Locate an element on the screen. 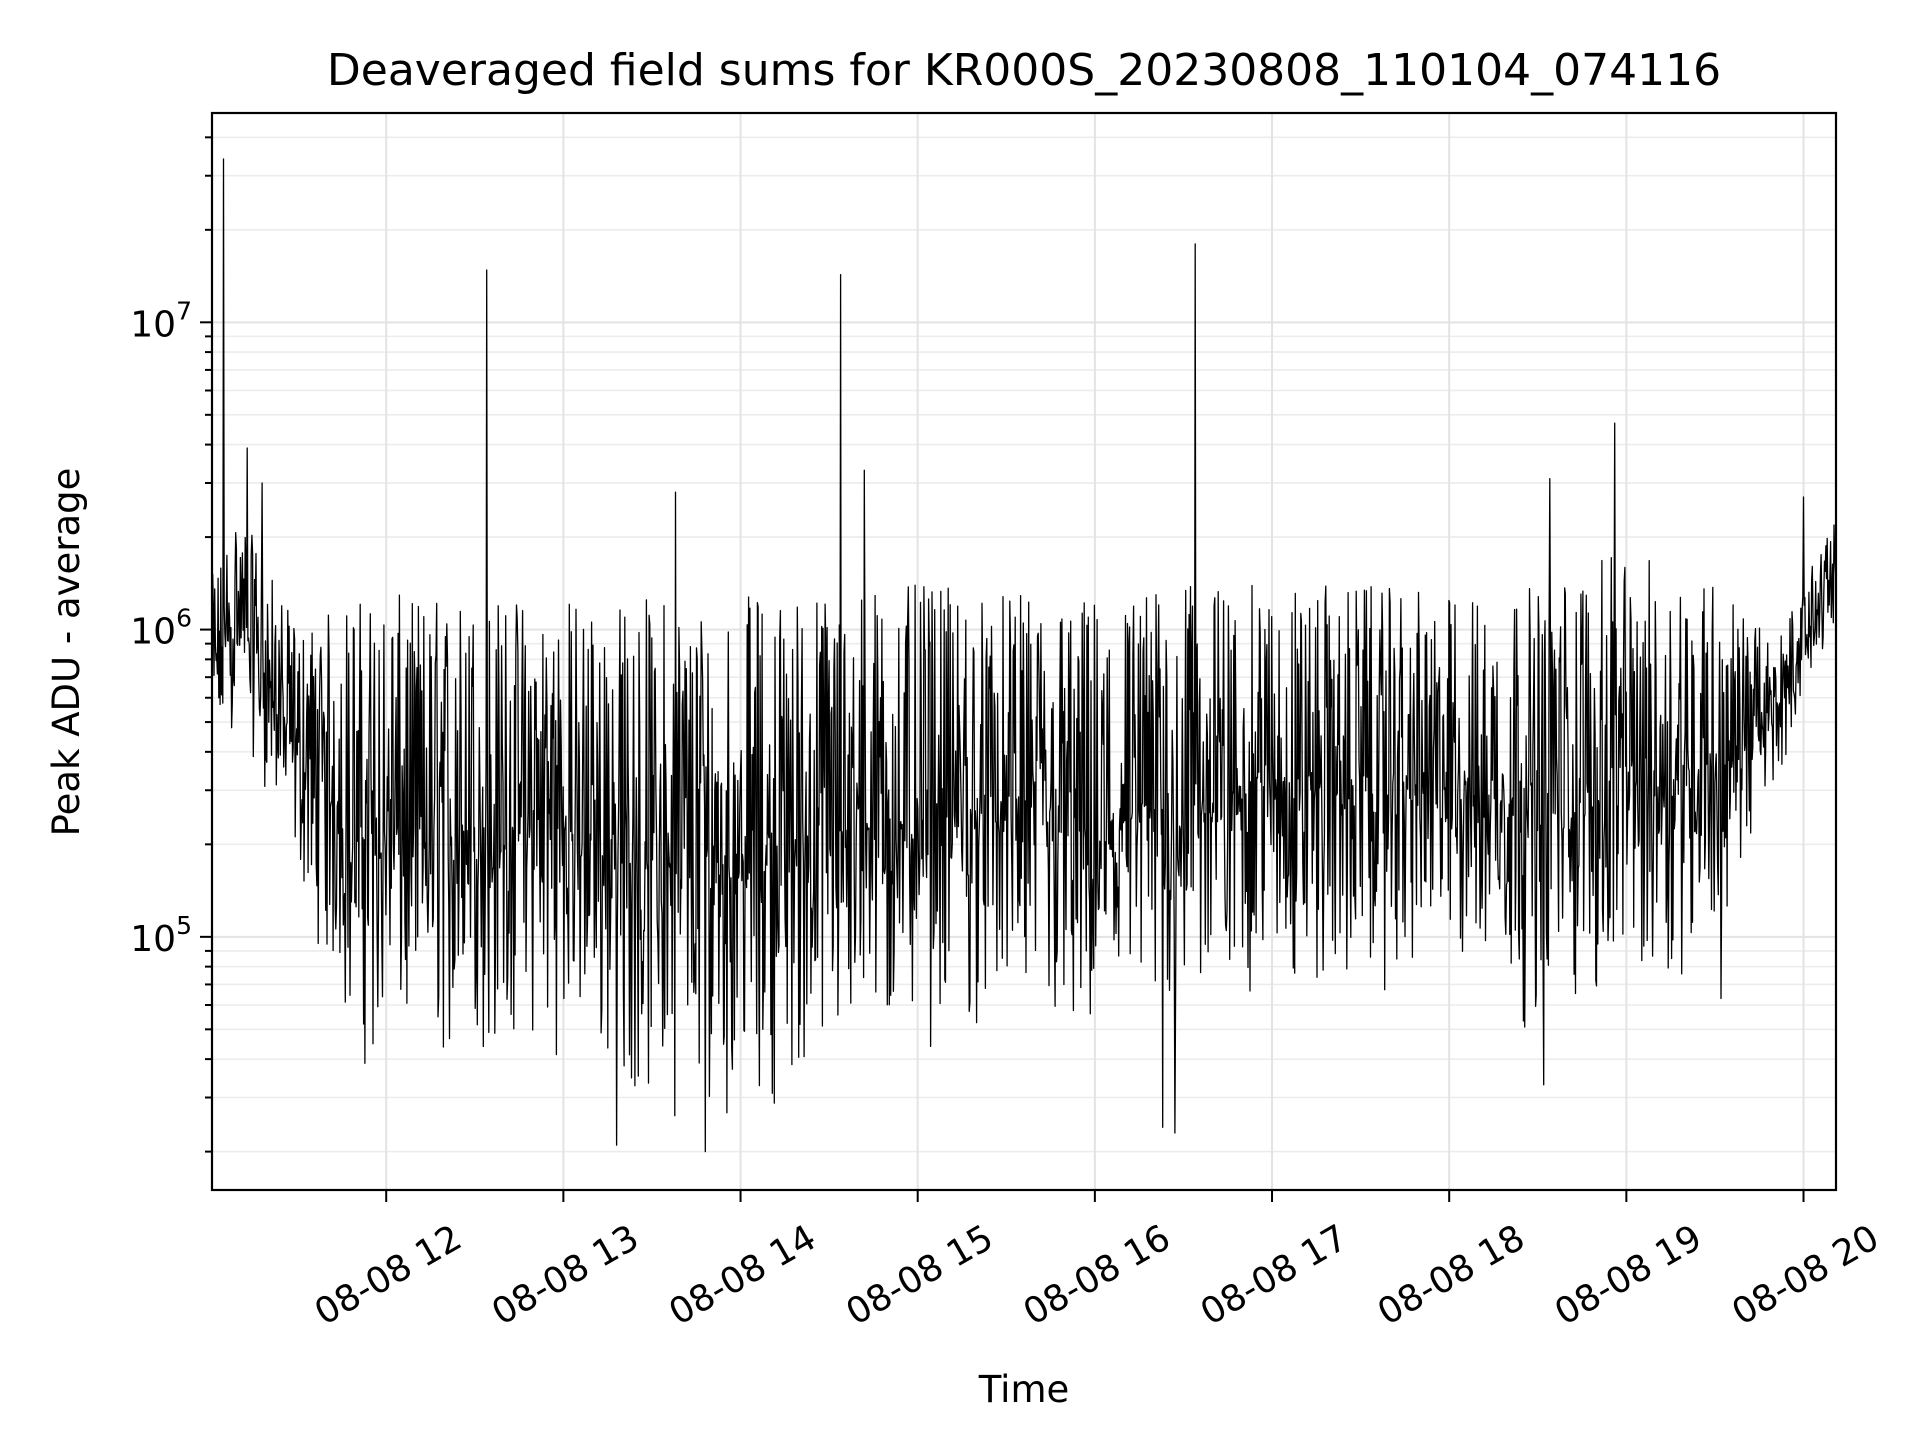  x-tick-label: 08-08 19 is located at coordinates (1628, 1275).